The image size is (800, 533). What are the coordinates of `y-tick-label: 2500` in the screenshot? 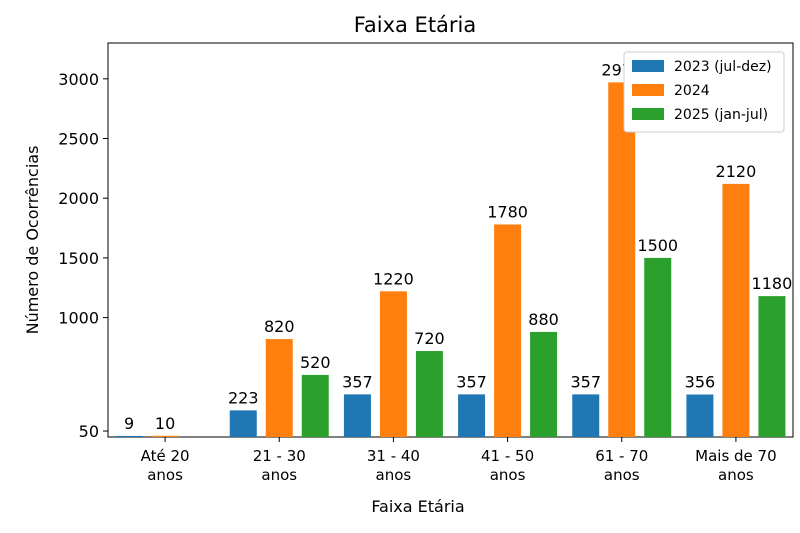 It's located at (78, 139).